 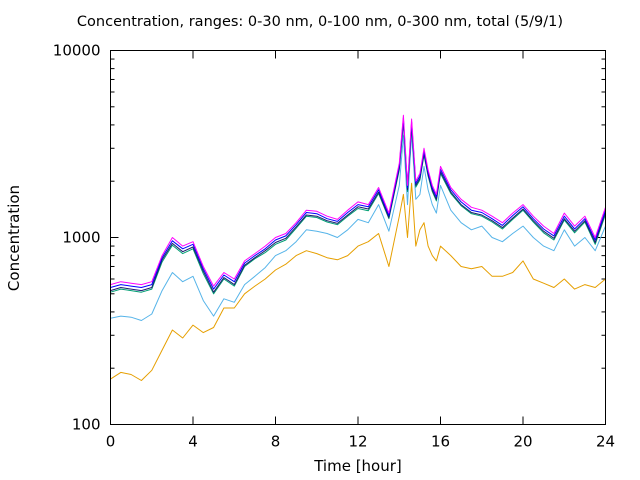 What do you see at coordinates (522, 442) in the screenshot?
I see `x-tick-label: 20` at bounding box center [522, 442].